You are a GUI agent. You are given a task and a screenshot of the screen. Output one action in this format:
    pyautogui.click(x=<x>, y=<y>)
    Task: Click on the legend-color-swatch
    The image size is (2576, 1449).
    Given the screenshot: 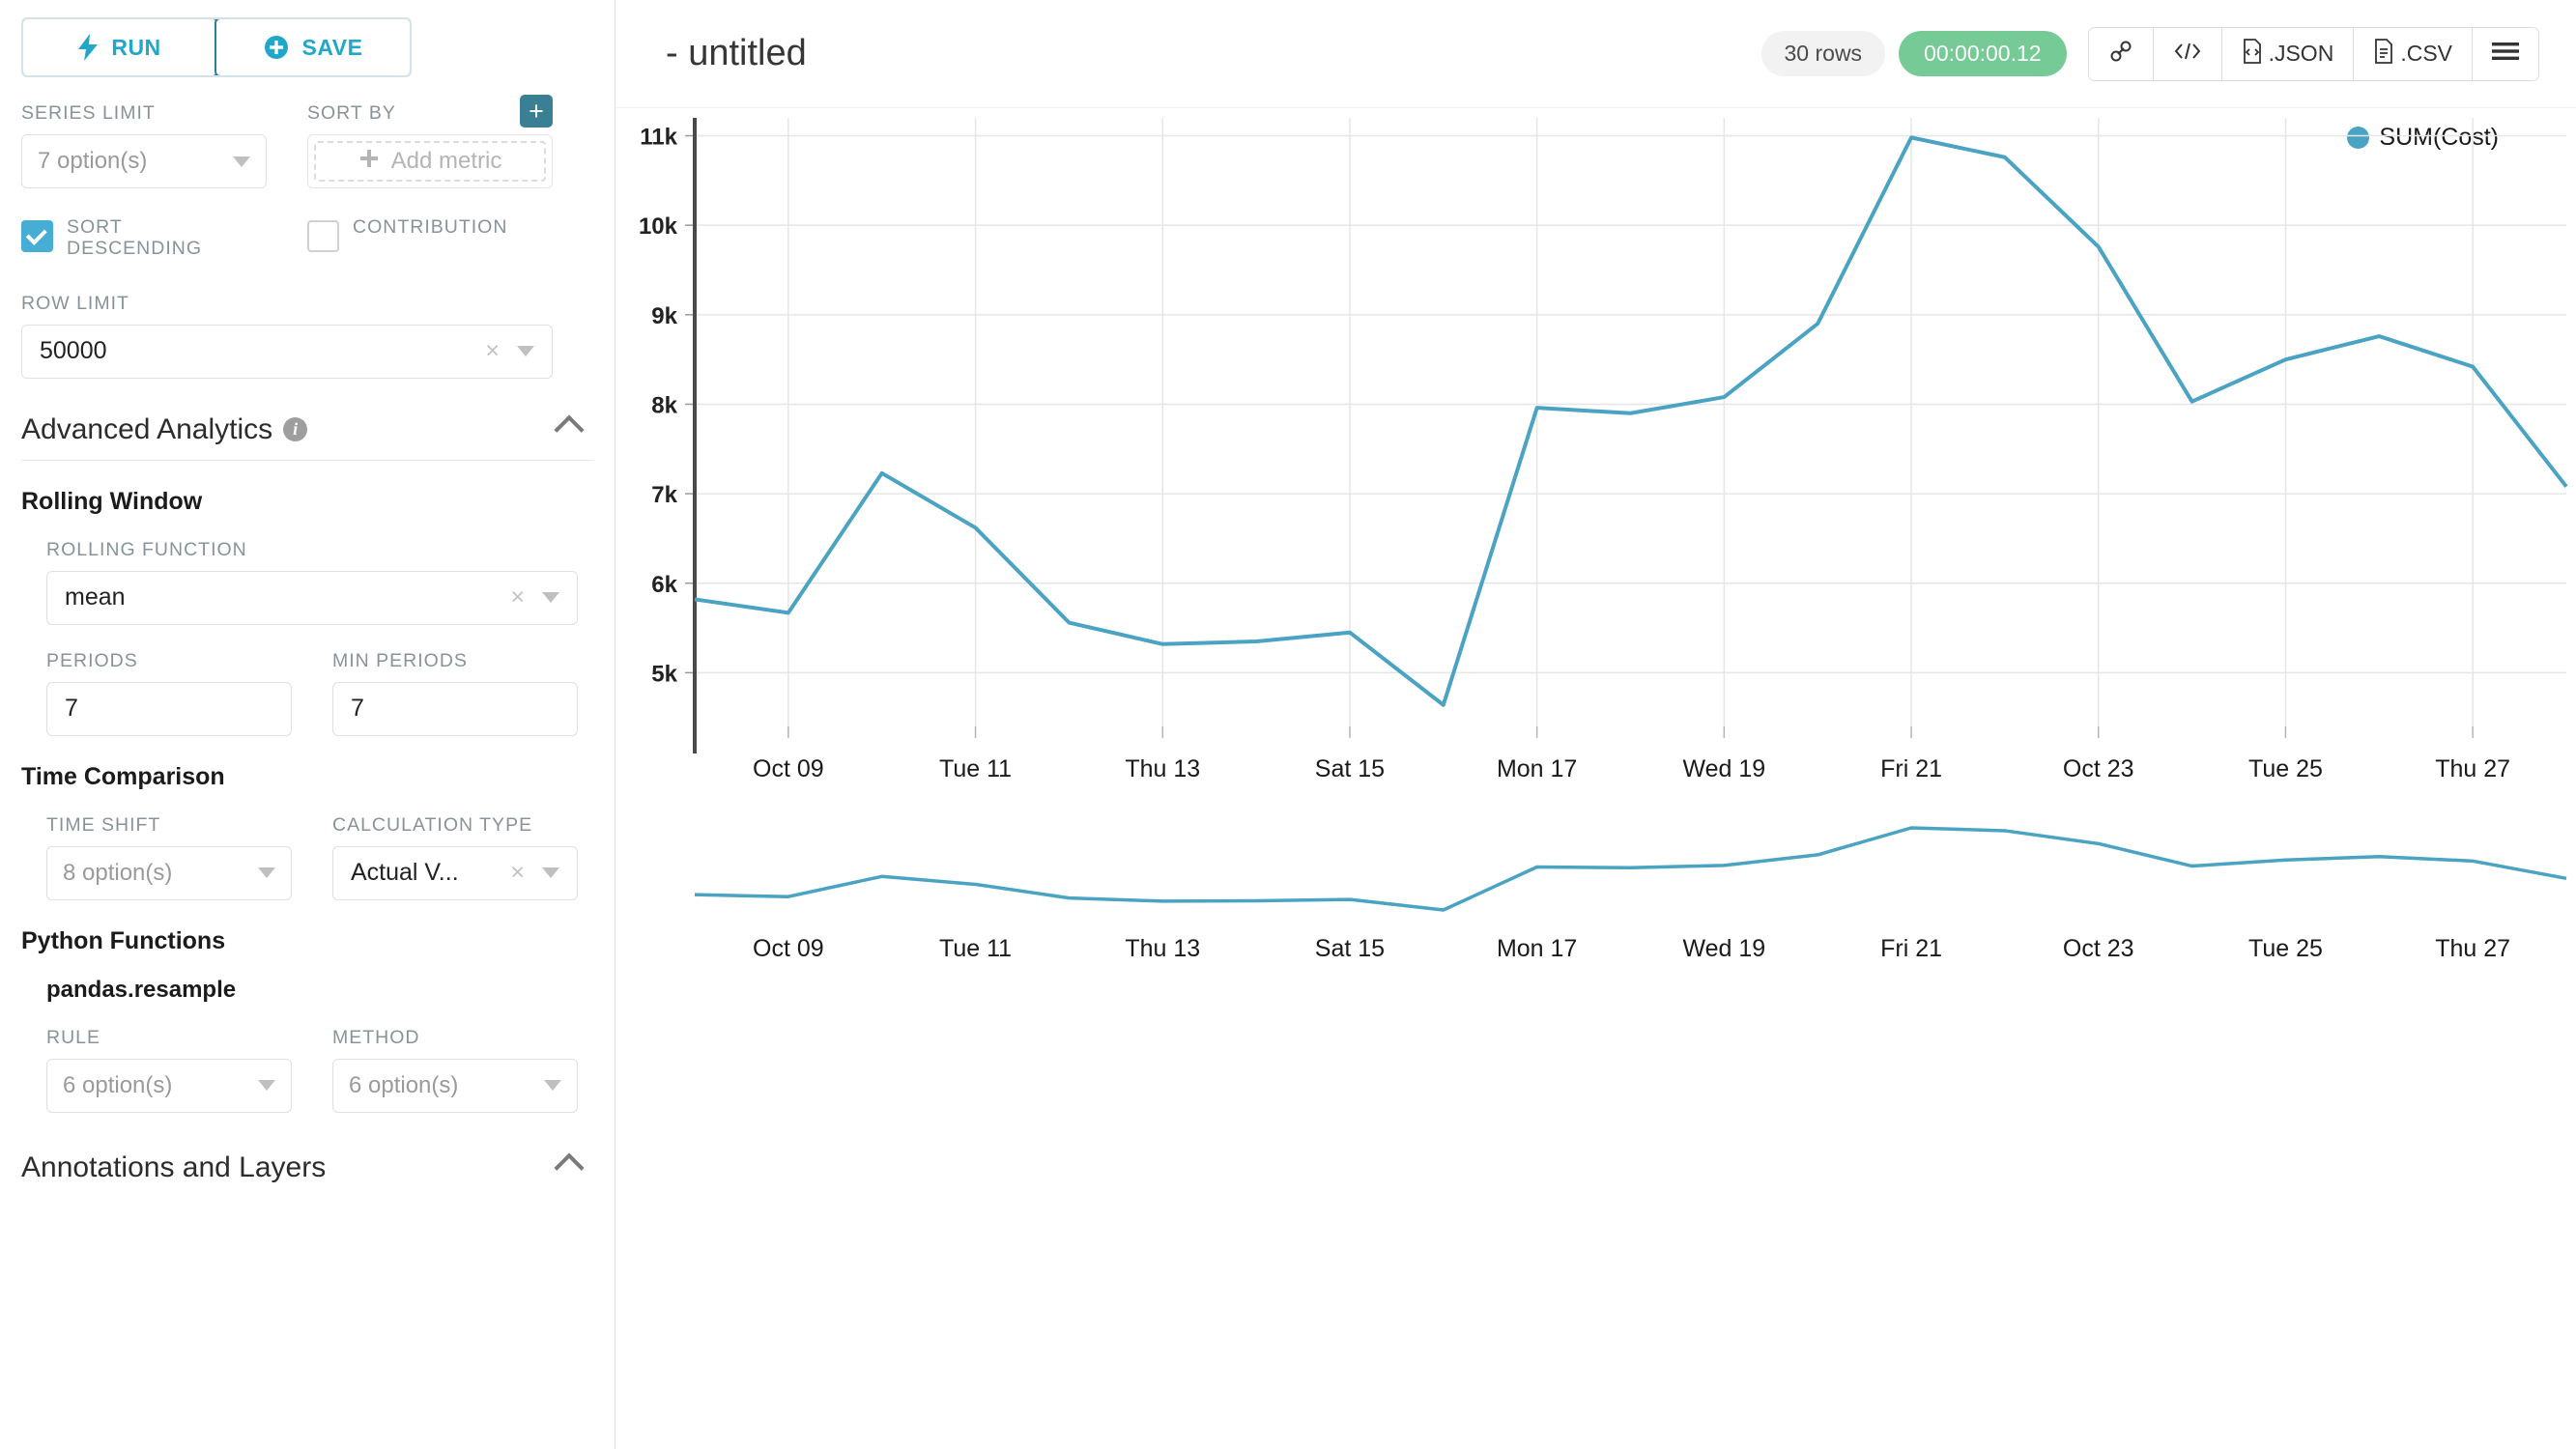 What is the action you would take?
    pyautogui.click(x=2359, y=138)
    